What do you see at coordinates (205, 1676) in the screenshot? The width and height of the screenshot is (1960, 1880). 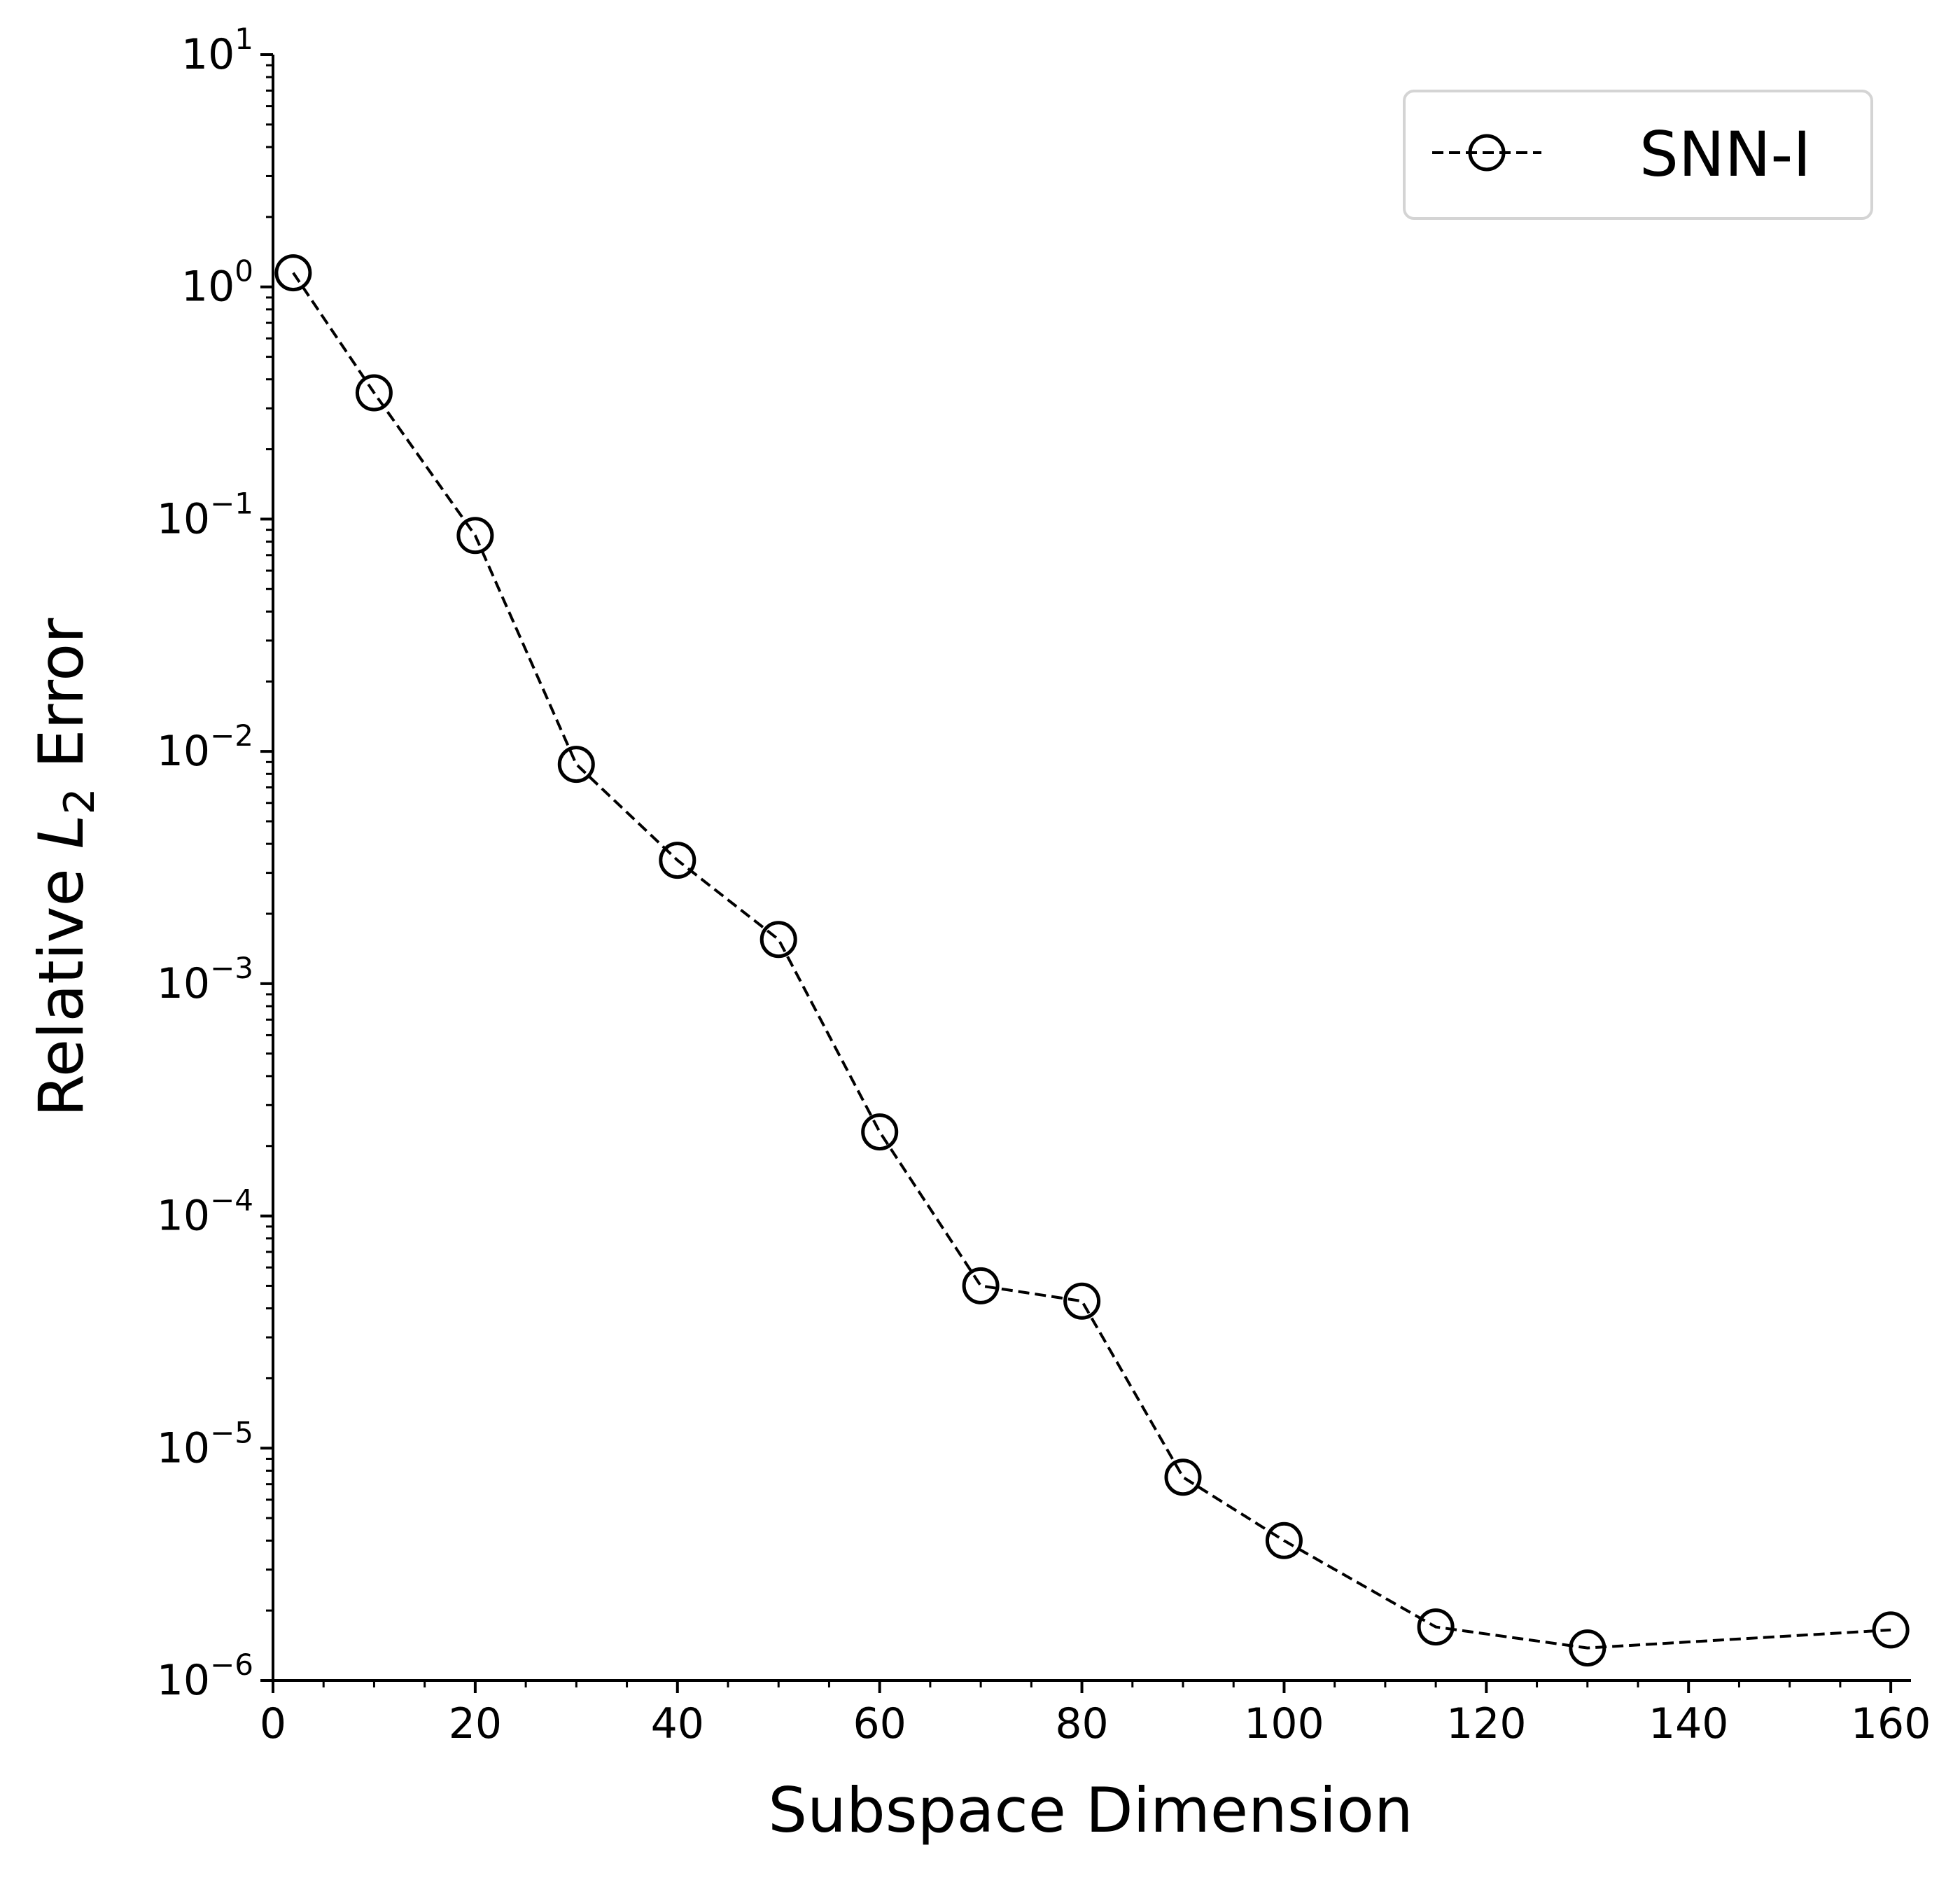 I see `y-tick-label: 10⁻⁶` at bounding box center [205, 1676].